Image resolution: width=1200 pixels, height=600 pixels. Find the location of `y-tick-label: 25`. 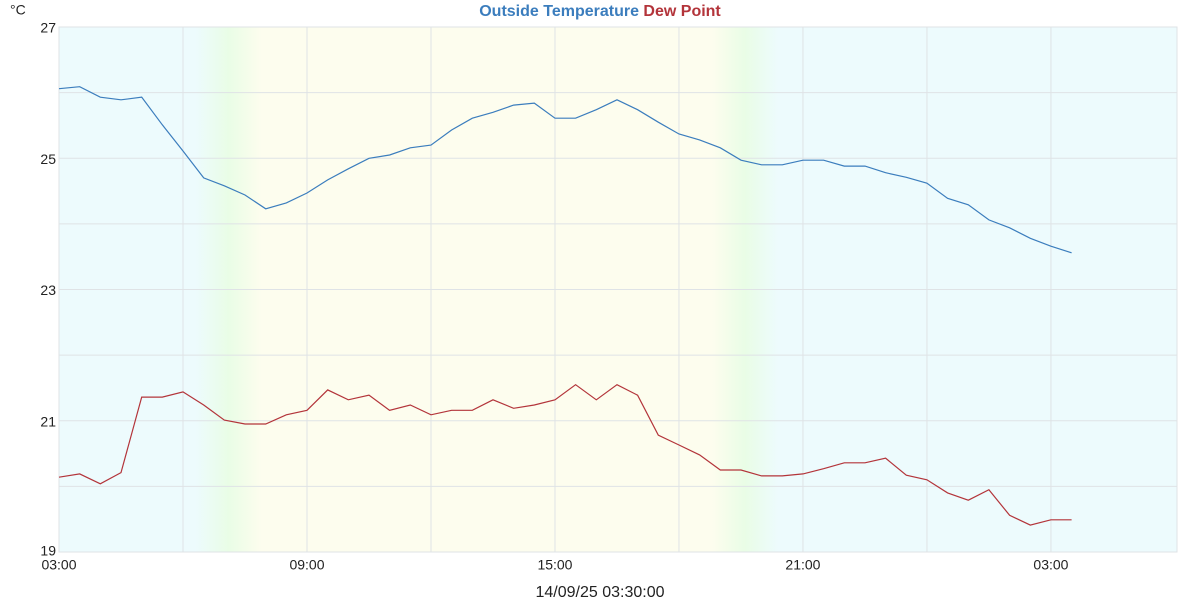

y-tick-label: 25 is located at coordinates (48, 159).